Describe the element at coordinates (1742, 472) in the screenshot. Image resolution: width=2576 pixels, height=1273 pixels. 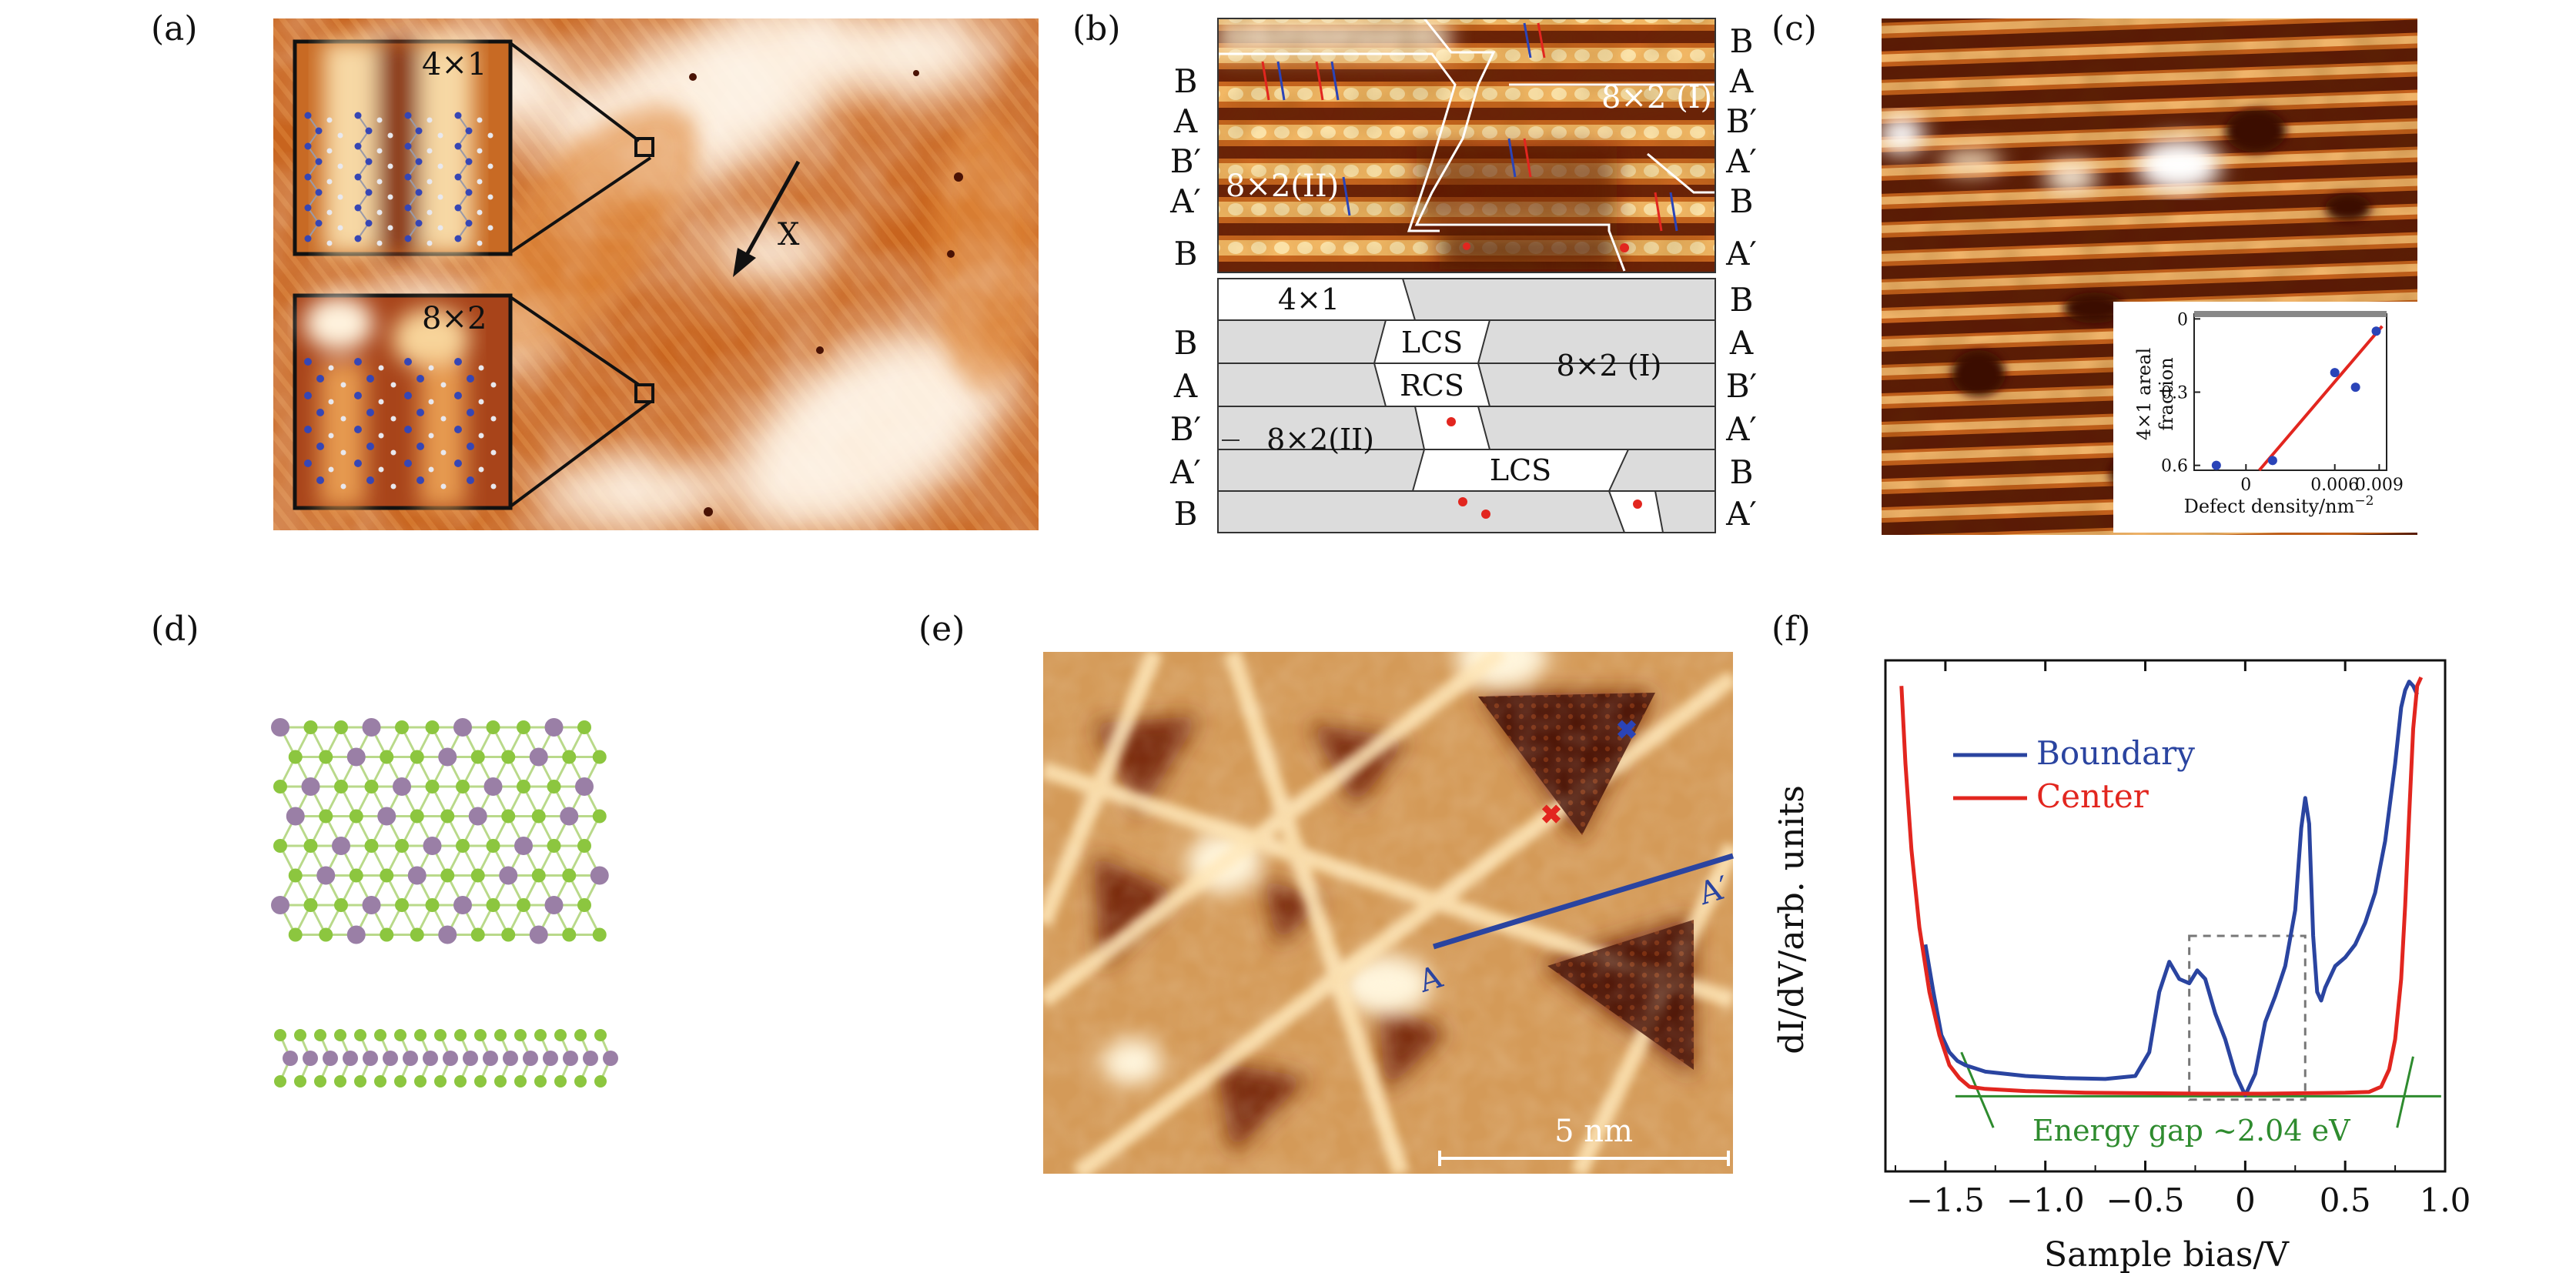
I see `b-schem-right-4: B` at that location.